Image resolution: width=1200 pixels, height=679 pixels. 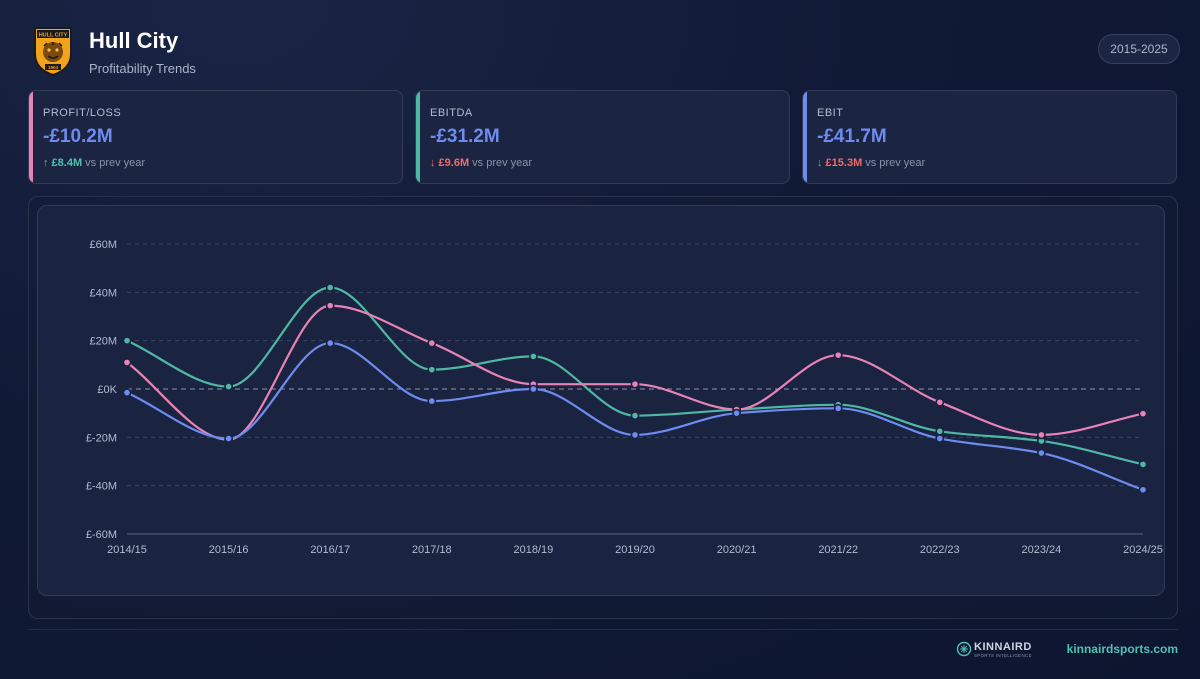 I want to click on brand-logo: KINNAIRD SPORTS INTELLIGENCE, so click(x=996, y=651).